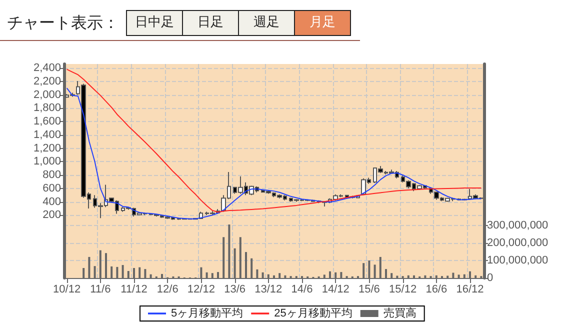 The image size is (569, 322). I want to click on y-tick-label: 800, so click(51, 175).